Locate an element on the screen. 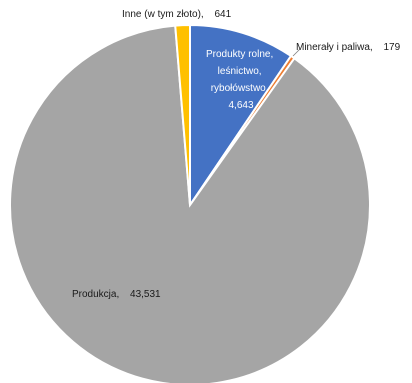  slice-label-mineraly: Minerały i paliwa, 179 is located at coordinates (348, 47).